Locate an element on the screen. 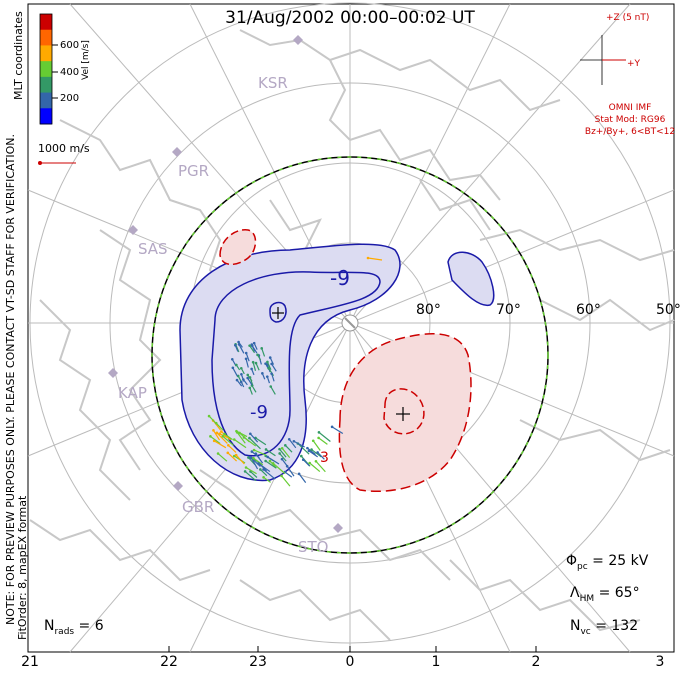 The width and height of the screenshot is (680, 674). coordinates-label: MLT coordinates is located at coordinates (18, 55).